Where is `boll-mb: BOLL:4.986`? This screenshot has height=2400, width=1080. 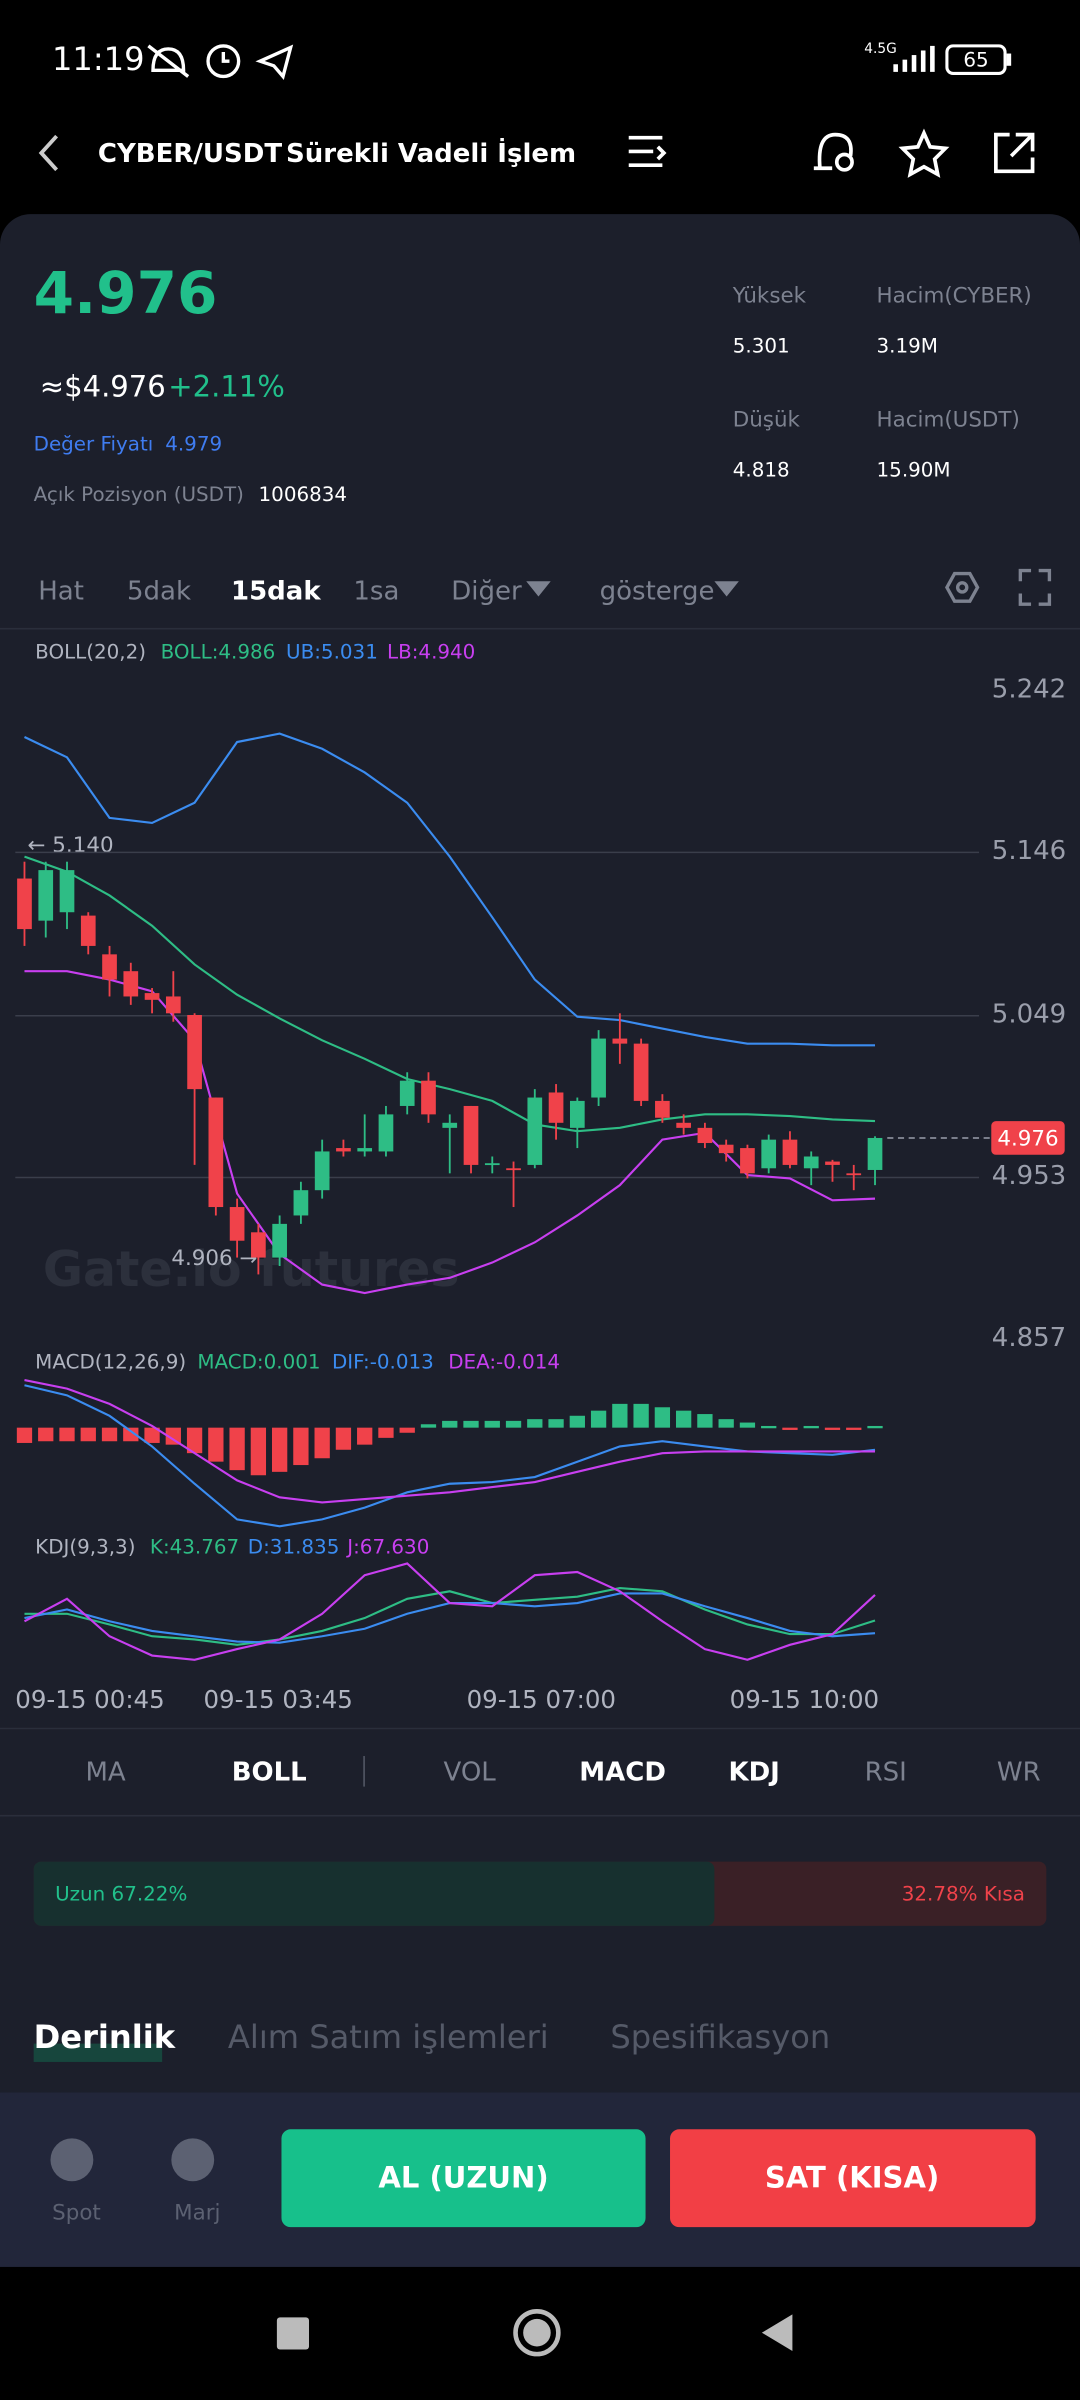
boll-mb: BOLL:4.986 is located at coordinates (218, 652).